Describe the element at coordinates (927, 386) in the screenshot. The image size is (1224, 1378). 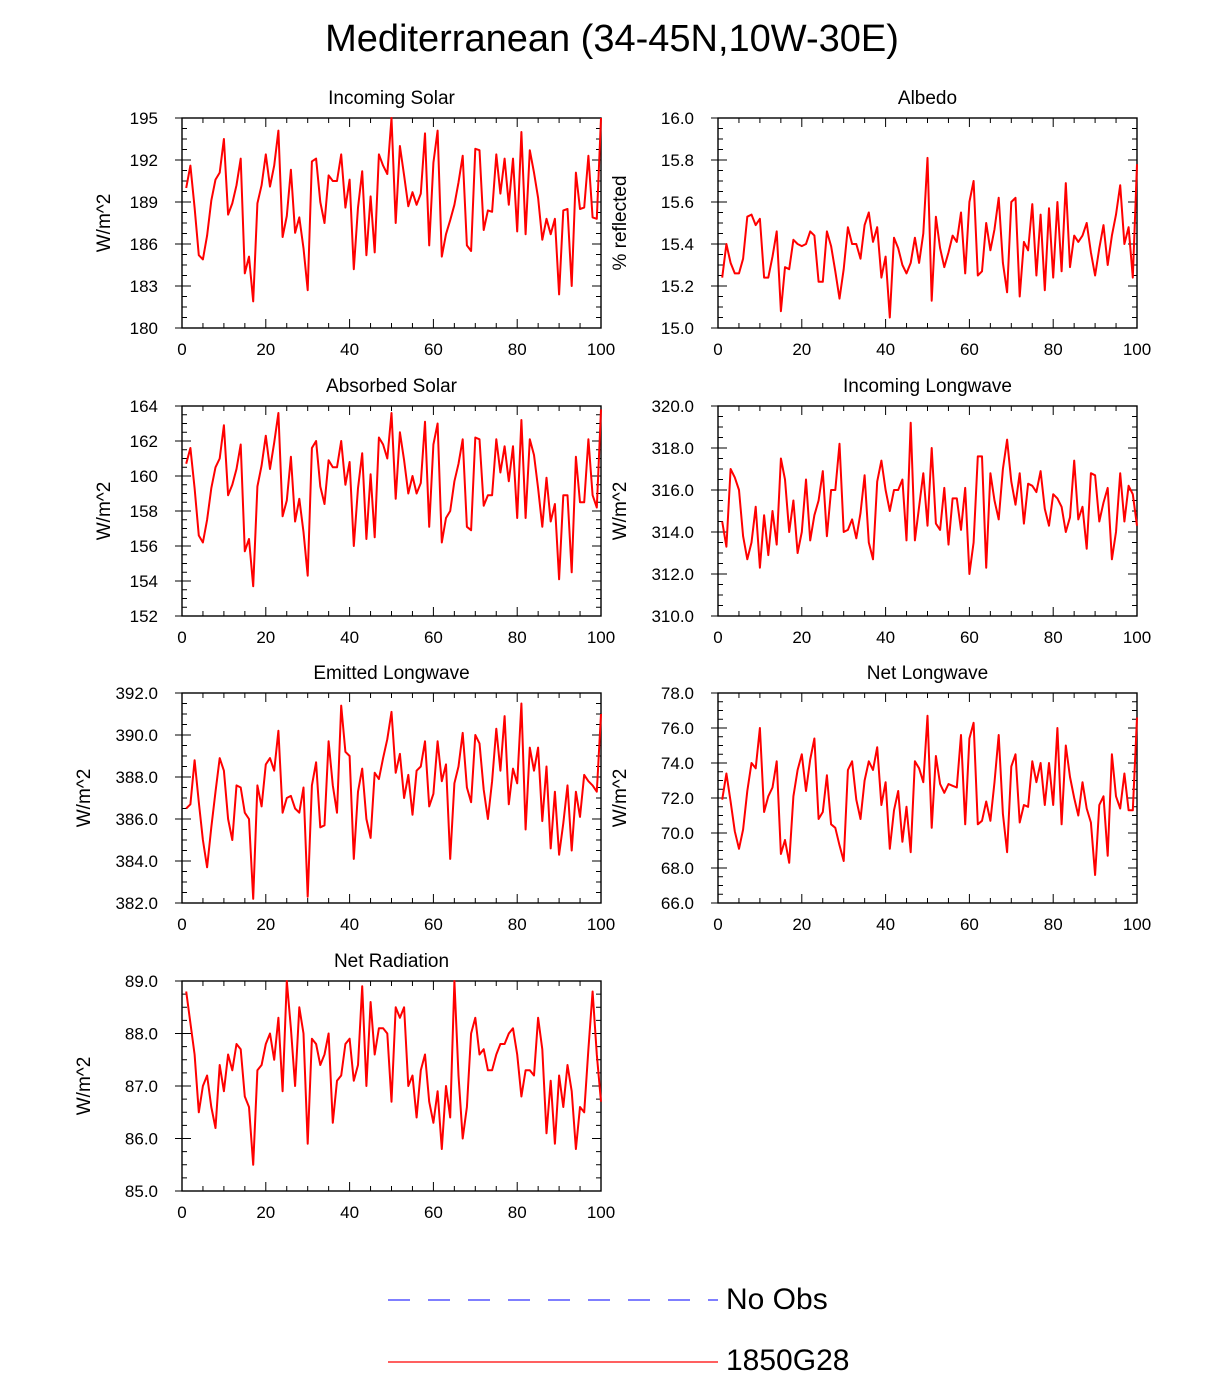
I see `chart-title: Incoming Longwave` at that location.